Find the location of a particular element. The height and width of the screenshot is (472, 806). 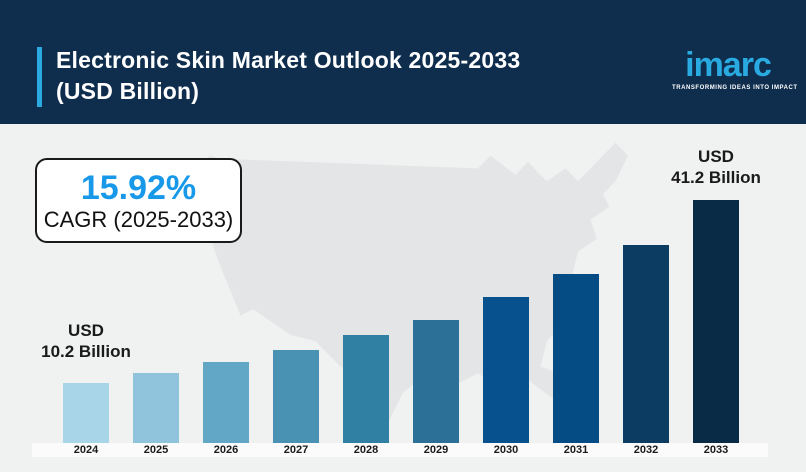

x-tick-label-2024: 2024 is located at coordinates (86, 450).